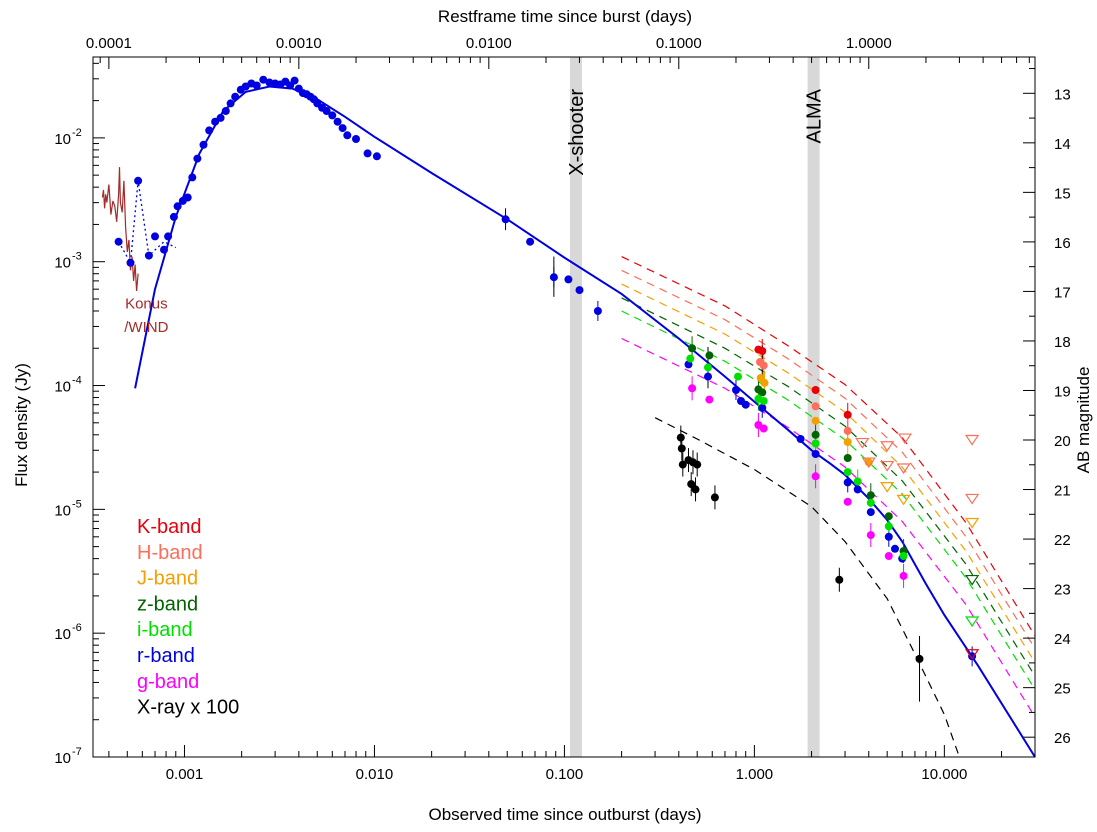  What do you see at coordinates (146, 315) in the screenshot?
I see `annotations: Konus/WIND` at bounding box center [146, 315].